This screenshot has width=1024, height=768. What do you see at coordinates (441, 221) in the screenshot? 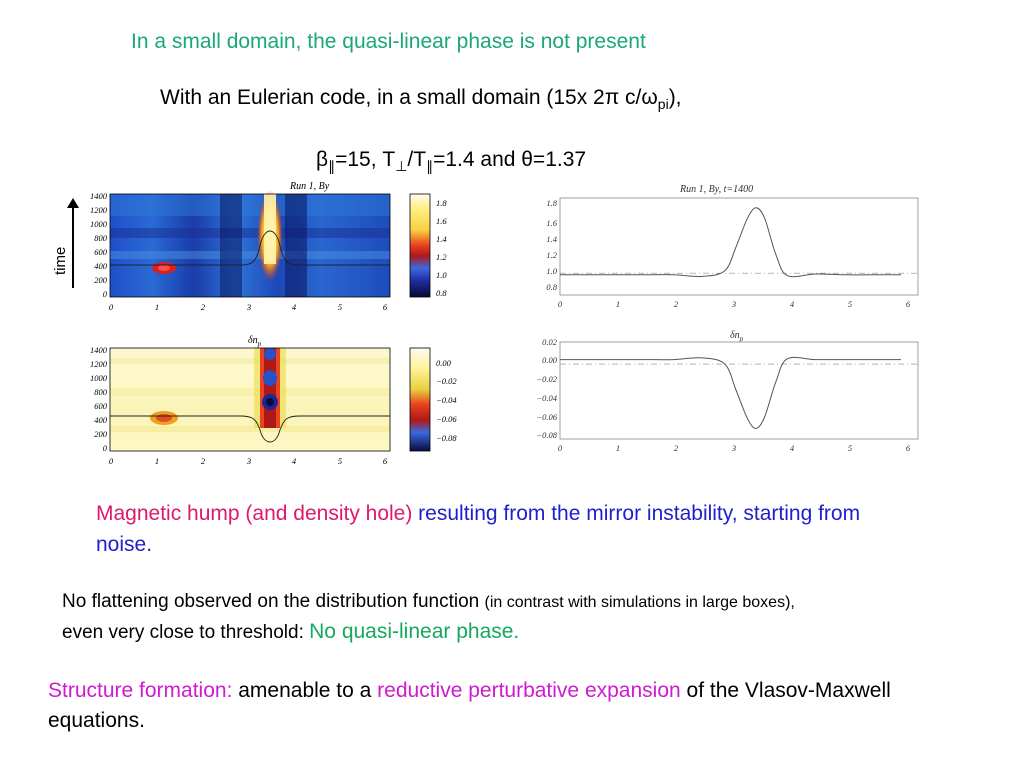
I see `colorbar-tick: 1.6` at bounding box center [441, 221].